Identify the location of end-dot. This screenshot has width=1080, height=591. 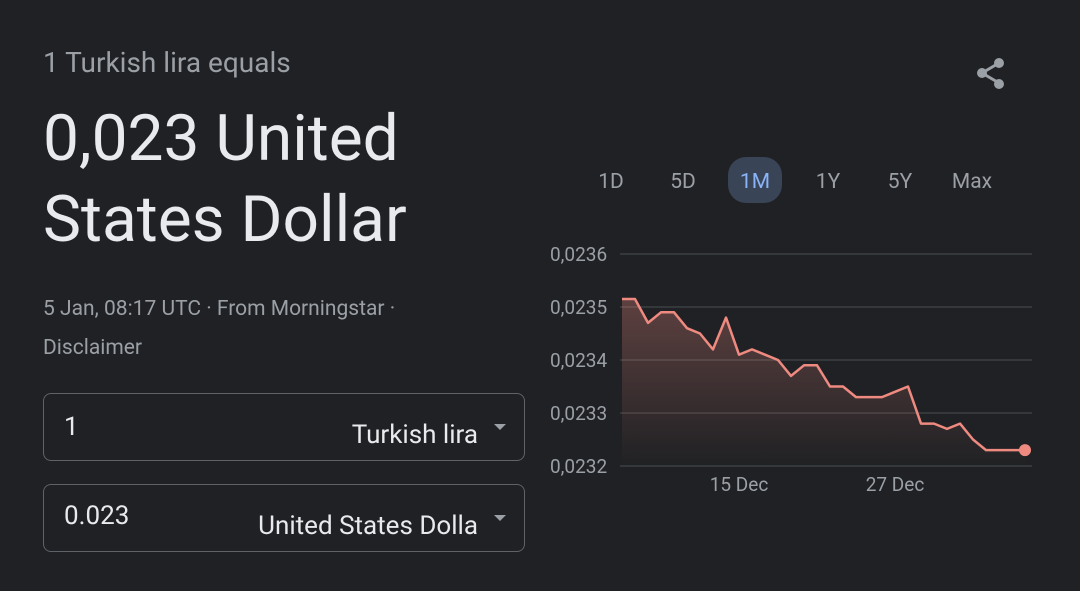
(1025, 450).